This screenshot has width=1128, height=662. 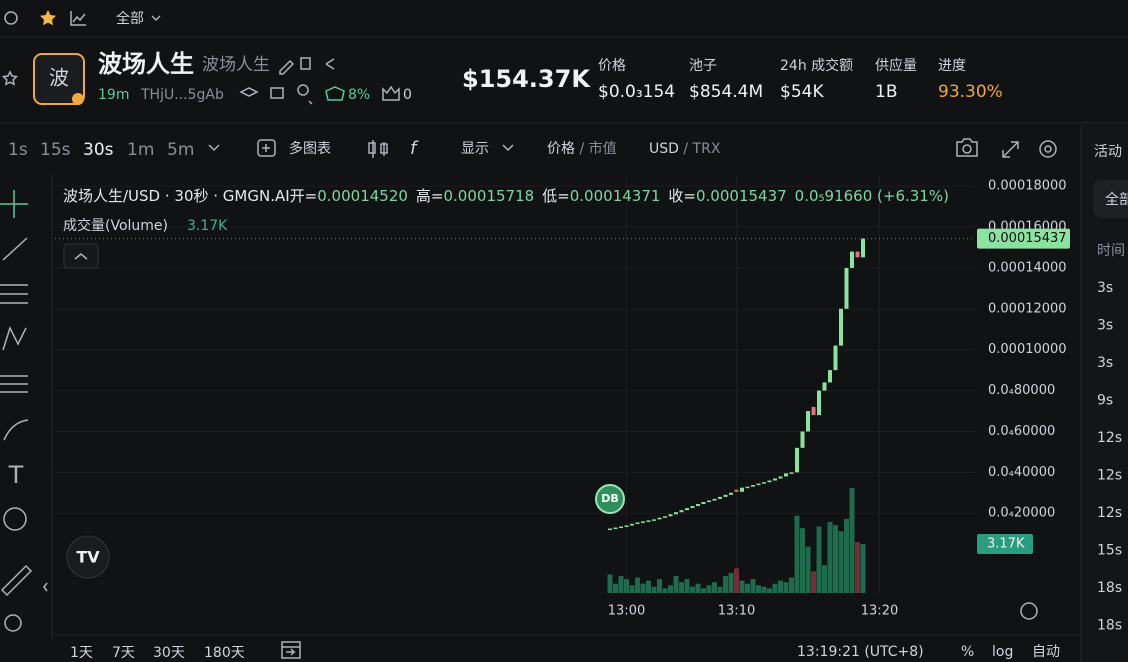 I want to click on multi-chart: 多图表, so click(x=310, y=148).